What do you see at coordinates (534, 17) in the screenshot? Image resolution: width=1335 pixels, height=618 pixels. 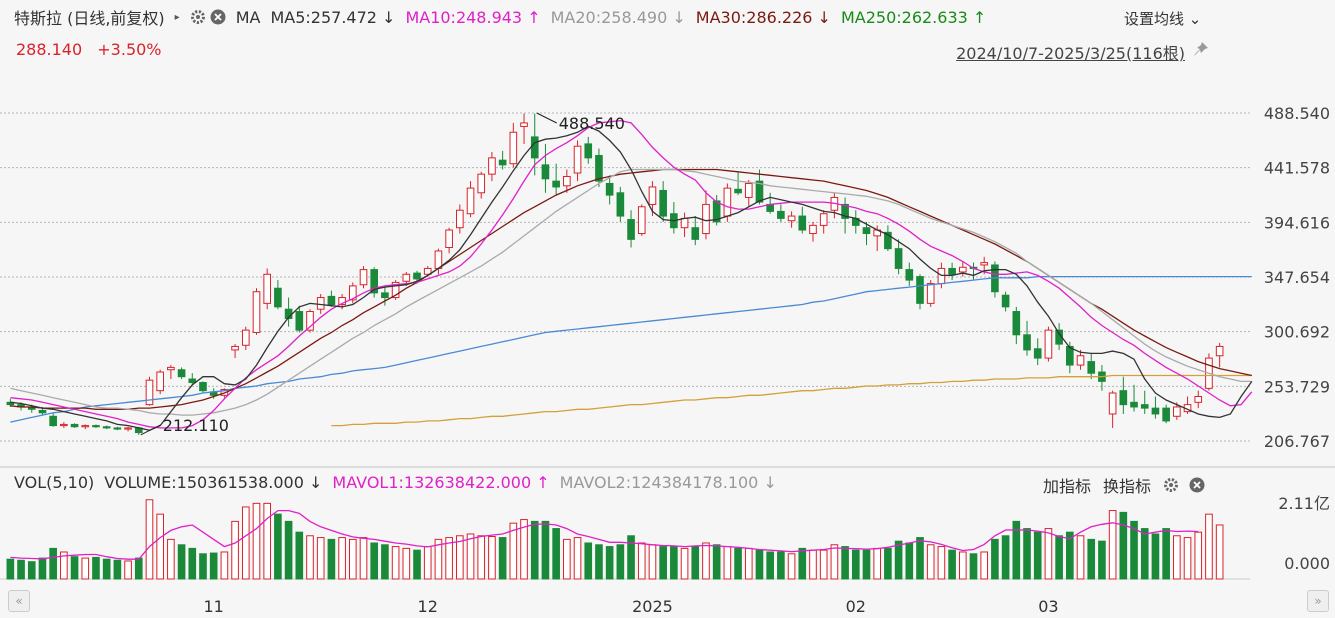 I see `ma-item-1-arrow: ↑` at bounding box center [534, 17].